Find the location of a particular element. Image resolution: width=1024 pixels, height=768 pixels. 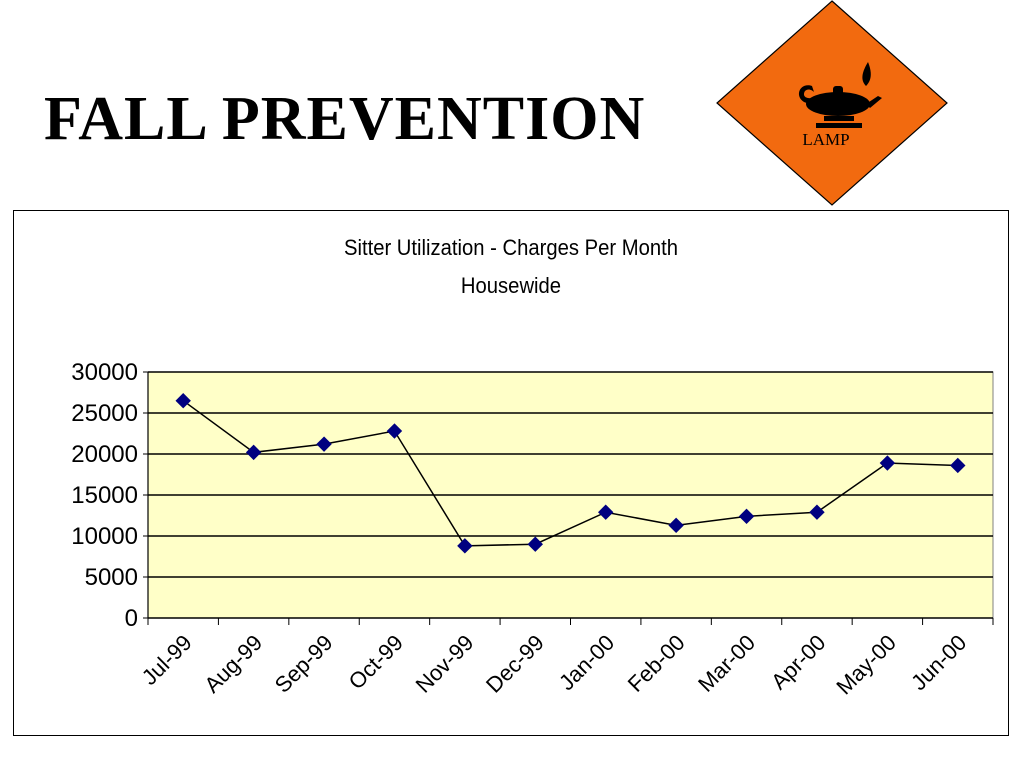

series-line is located at coordinates (570, 473).